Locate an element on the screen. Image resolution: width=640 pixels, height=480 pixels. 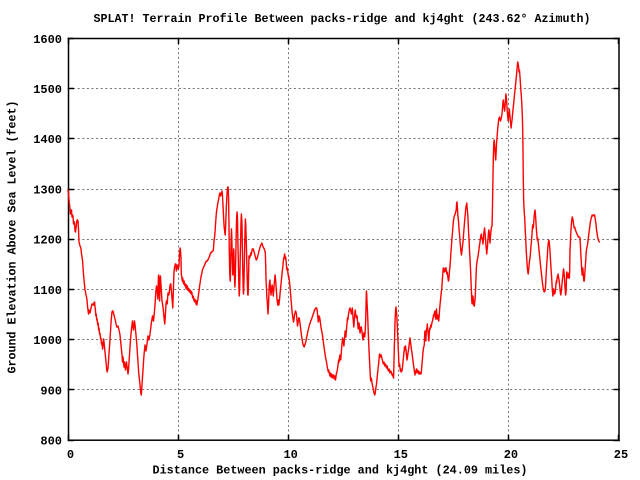
svg-text: 1000 is located at coordinates (47, 341).